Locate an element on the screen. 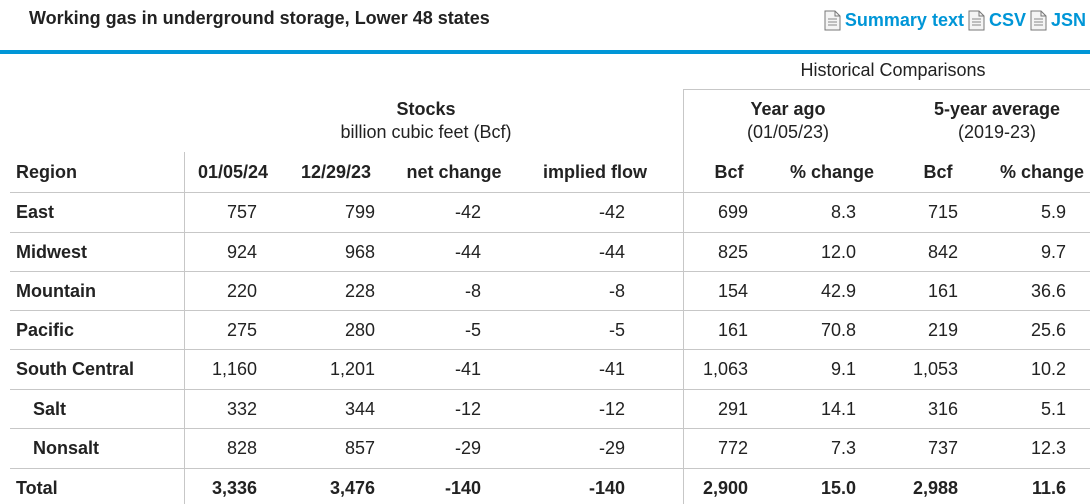  region-name: East is located at coordinates (35, 212).